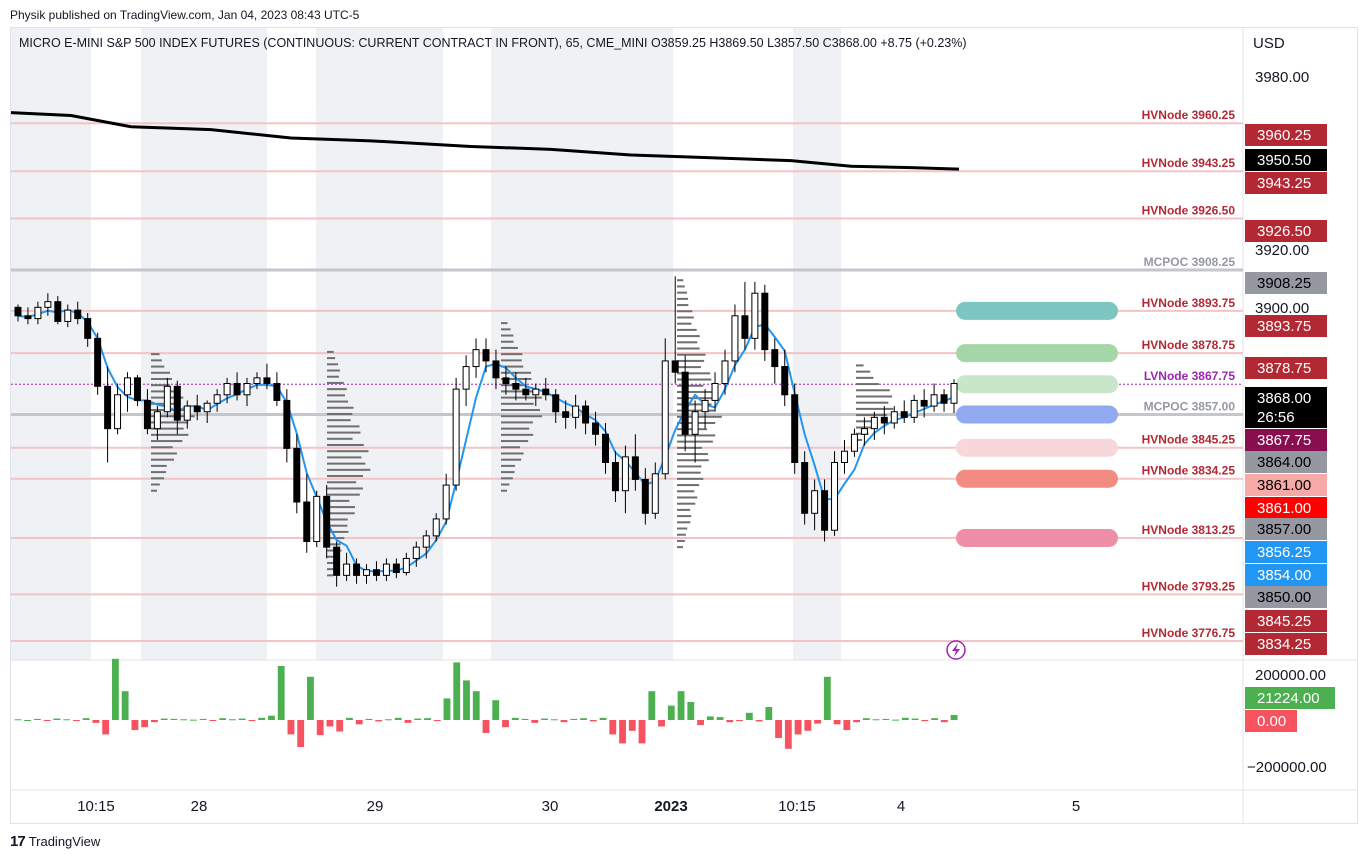 The height and width of the screenshot is (859, 1368). I want to click on level-label-4: HVNode 3893.75, so click(1189, 303).